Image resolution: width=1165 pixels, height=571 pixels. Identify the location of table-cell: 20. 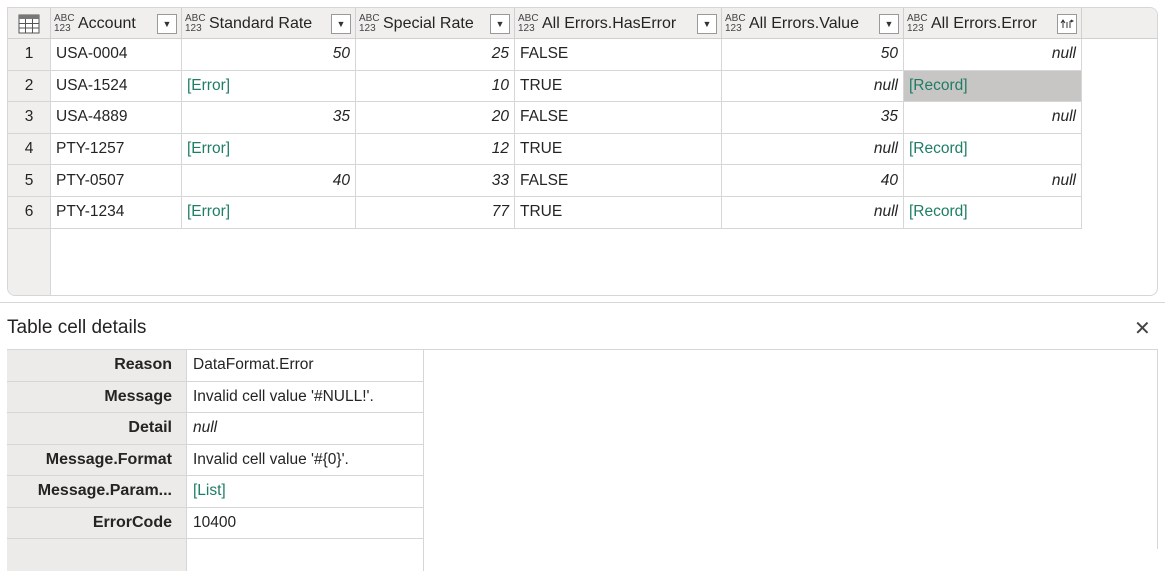
(435, 118).